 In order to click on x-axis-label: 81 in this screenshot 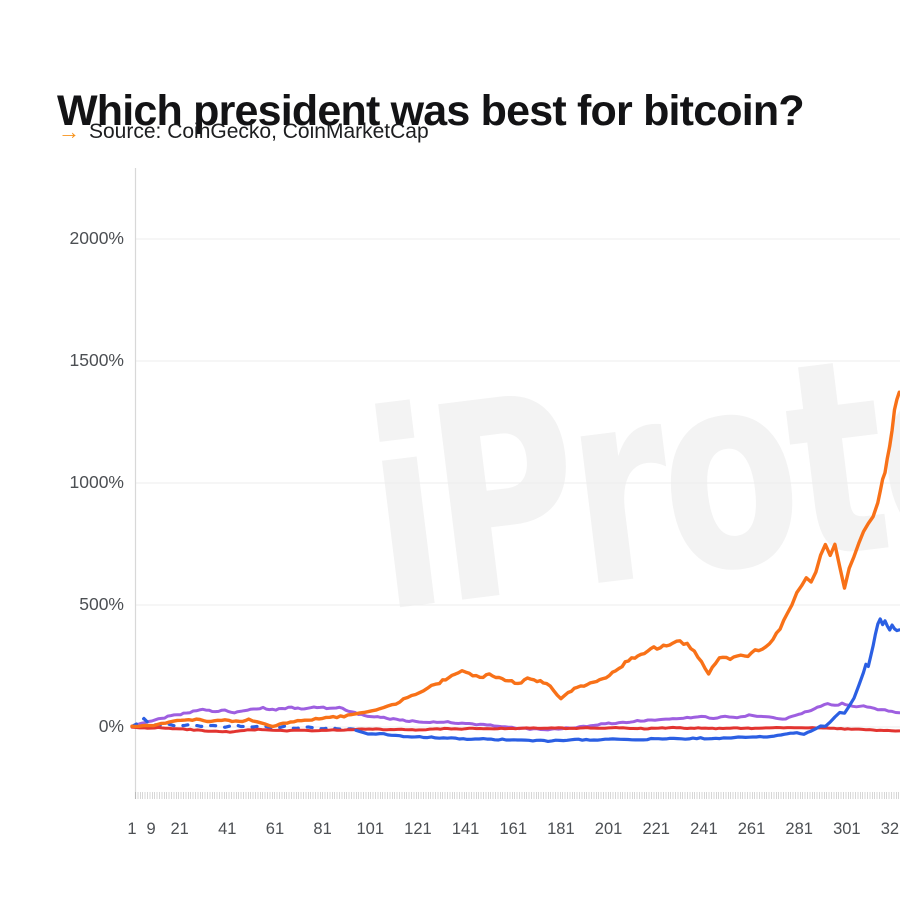, I will do `click(322, 829)`.